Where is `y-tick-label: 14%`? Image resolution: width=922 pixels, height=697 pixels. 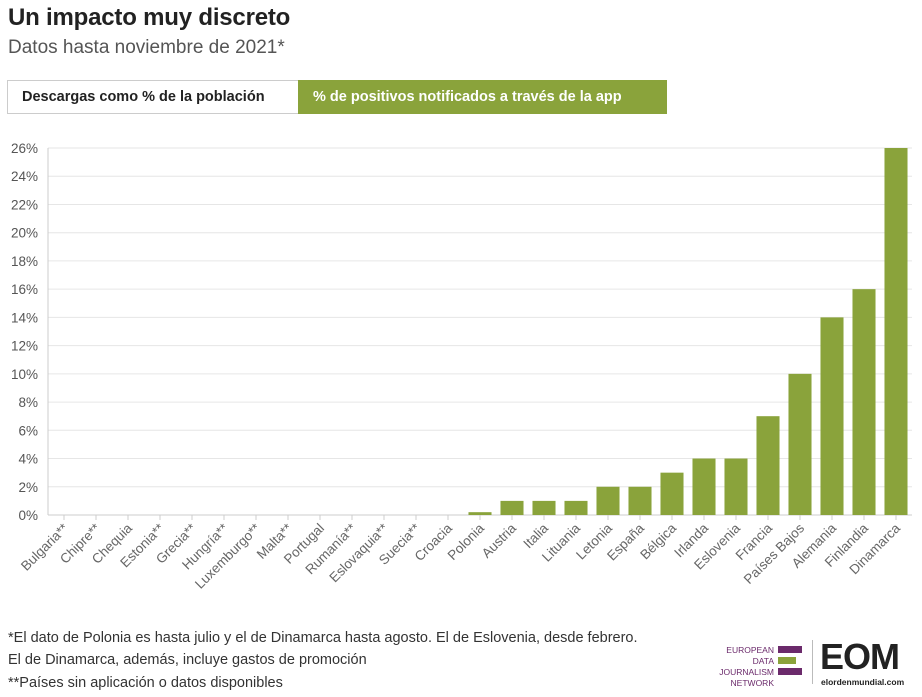
y-tick-label: 14% is located at coordinates (24, 317).